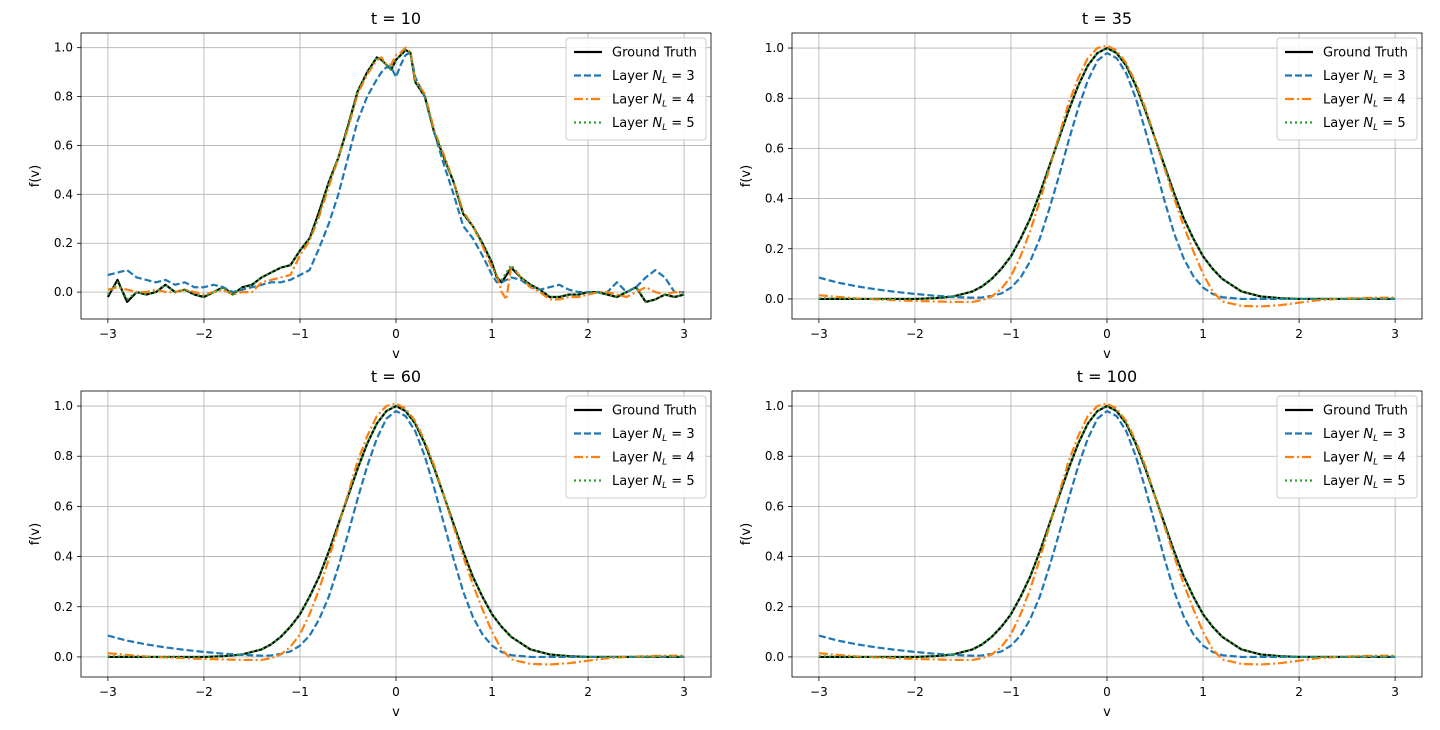 The image size is (1440, 730). Describe the element at coordinates (396, 376) in the screenshot. I see `subplot-title: t = 60` at that location.